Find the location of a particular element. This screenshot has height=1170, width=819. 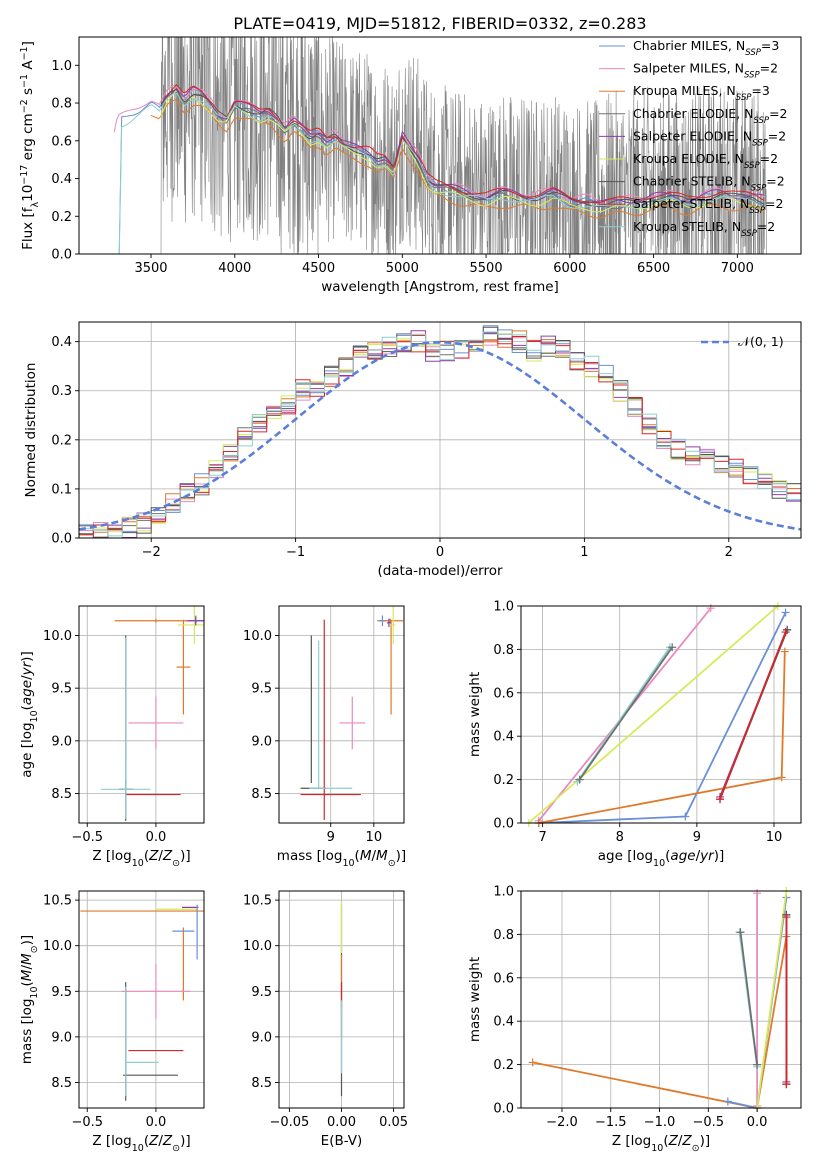

x-tick-label: −1.0 is located at coordinates (660, 1122).